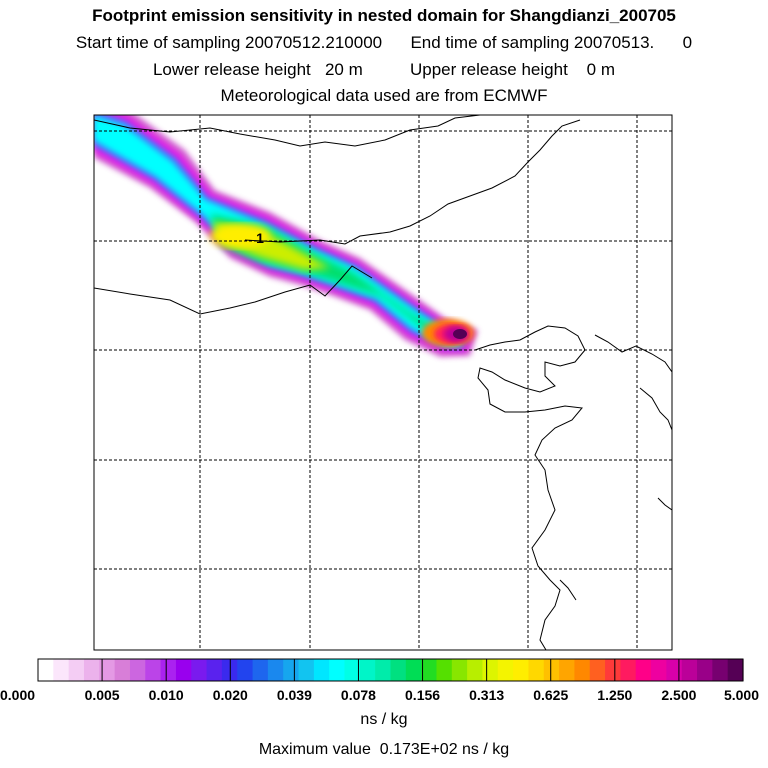 The image size is (768, 768). Describe the element at coordinates (568, 590) in the screenshot. I see `coast-southeast` at that location.